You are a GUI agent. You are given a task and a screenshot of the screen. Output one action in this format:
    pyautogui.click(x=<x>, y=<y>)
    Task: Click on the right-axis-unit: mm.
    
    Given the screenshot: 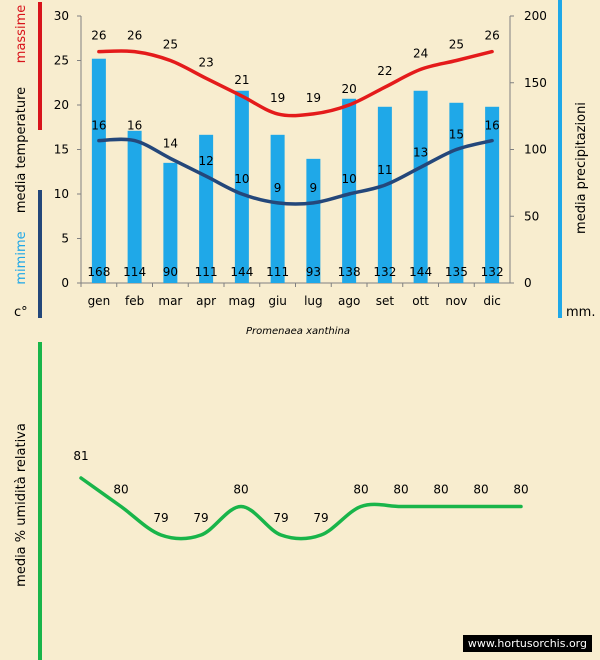 What is the action you would take?
    pyautogui.click(x=580, y=312)
    